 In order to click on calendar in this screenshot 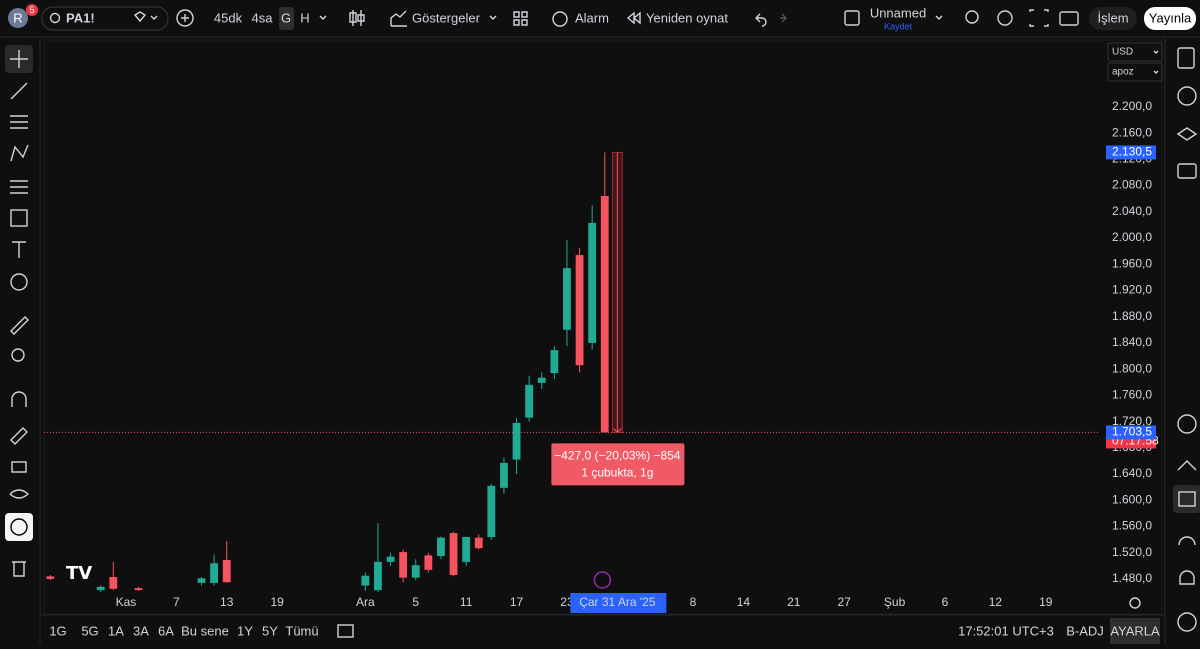, I will do `click(1187, 499)`.